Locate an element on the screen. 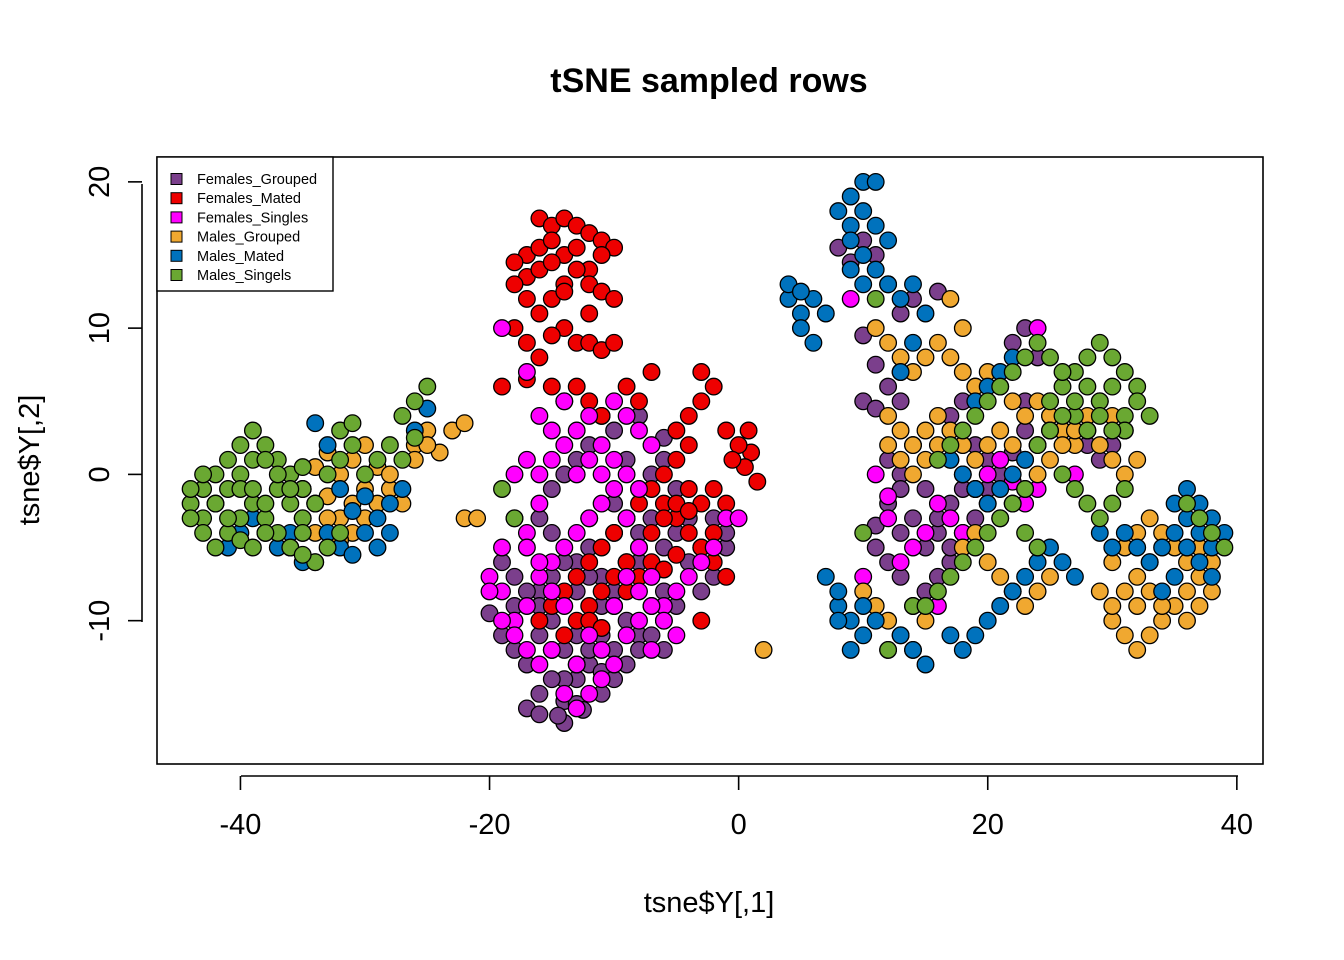 The width and height of the screenshot is (1344, 960). legend-label: Males_Singels is located at coordinates (244, 276).